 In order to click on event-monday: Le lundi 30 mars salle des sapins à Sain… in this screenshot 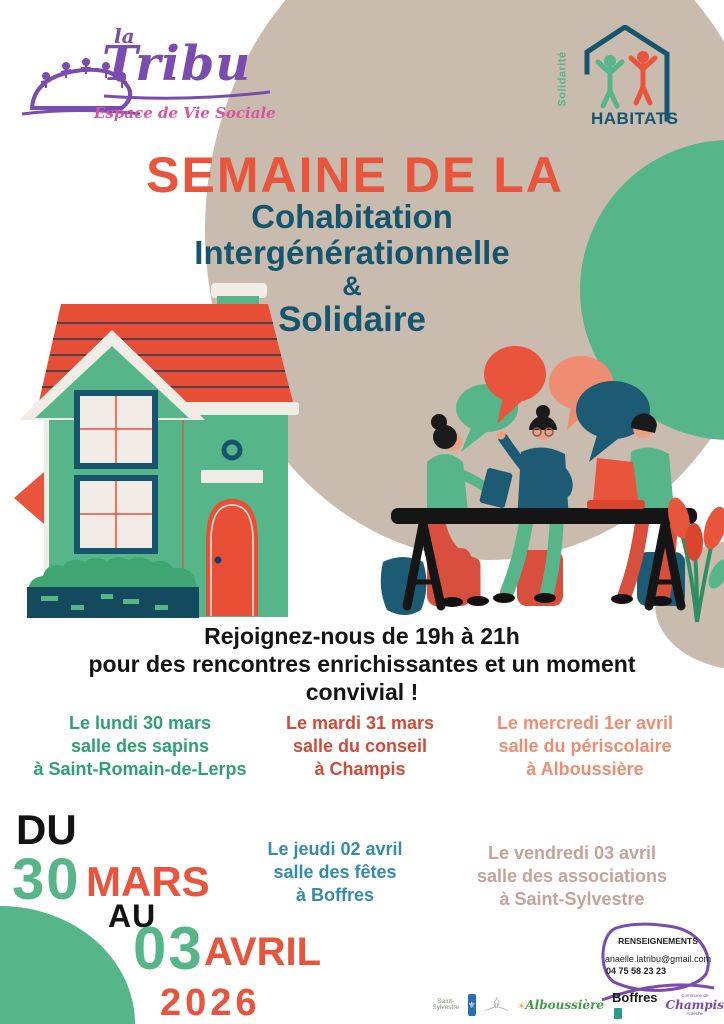, I will do `click(140, 746)`.